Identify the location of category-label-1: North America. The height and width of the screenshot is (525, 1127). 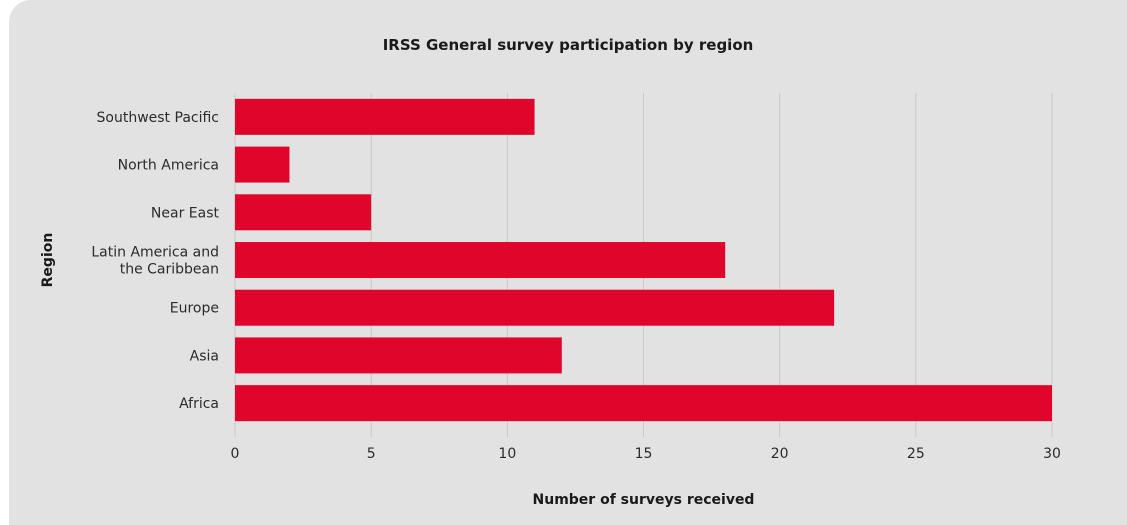
(168, 166).